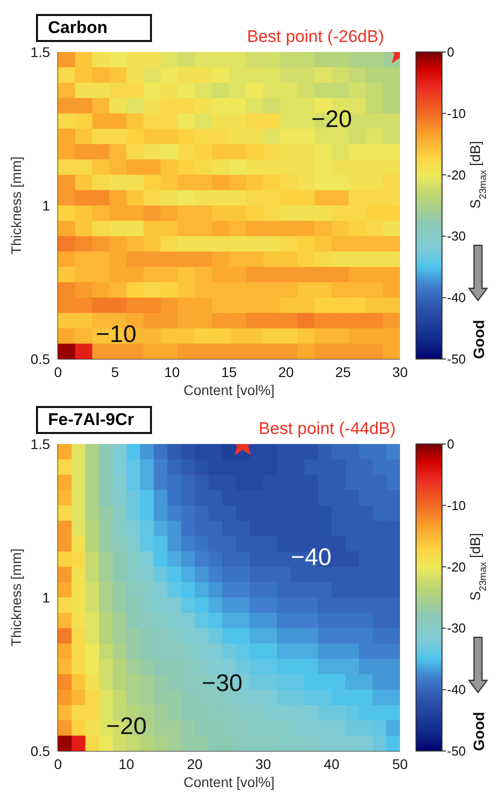 The height and width of the screenshot is (796, 500). I want to click on annotation: Best point (-44dB), so click(327, 428).